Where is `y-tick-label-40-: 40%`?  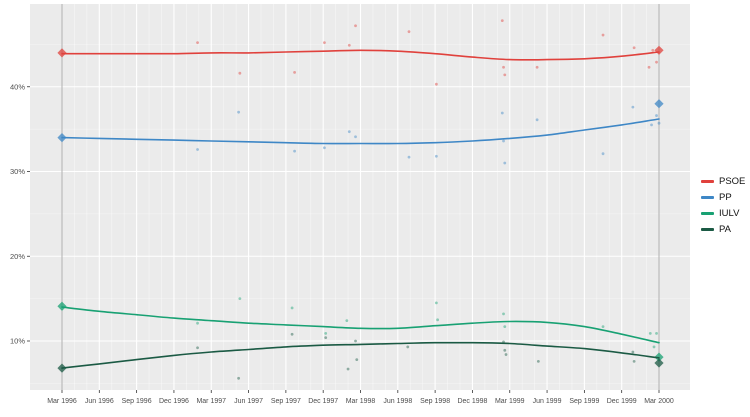 y-tick-label-40-: 40% is located at coordinates (17, 86).